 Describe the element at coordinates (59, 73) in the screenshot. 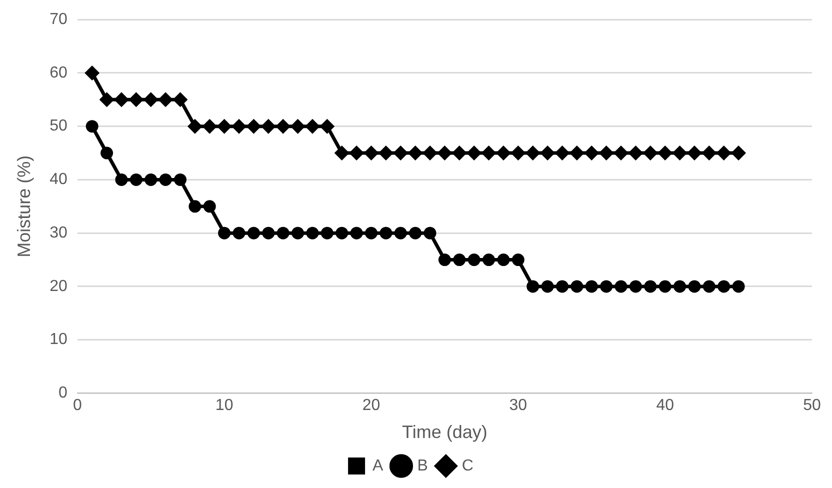

I see `y-tick-label: 60` at that location.